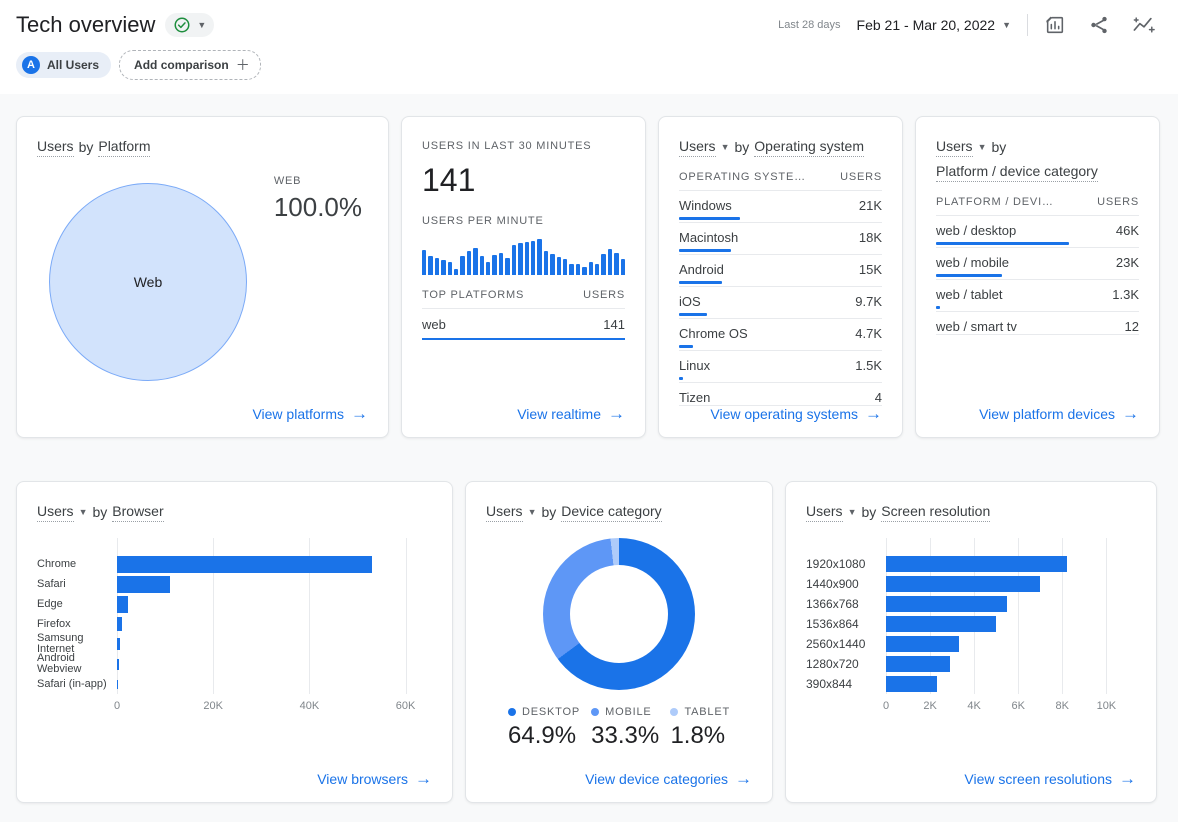 The width and height of the screenshot is (1178, 822). What do you see at coordinates (614, 324) in the screenshot?
I see `row-value: 141` at bounding box center [614, 324].